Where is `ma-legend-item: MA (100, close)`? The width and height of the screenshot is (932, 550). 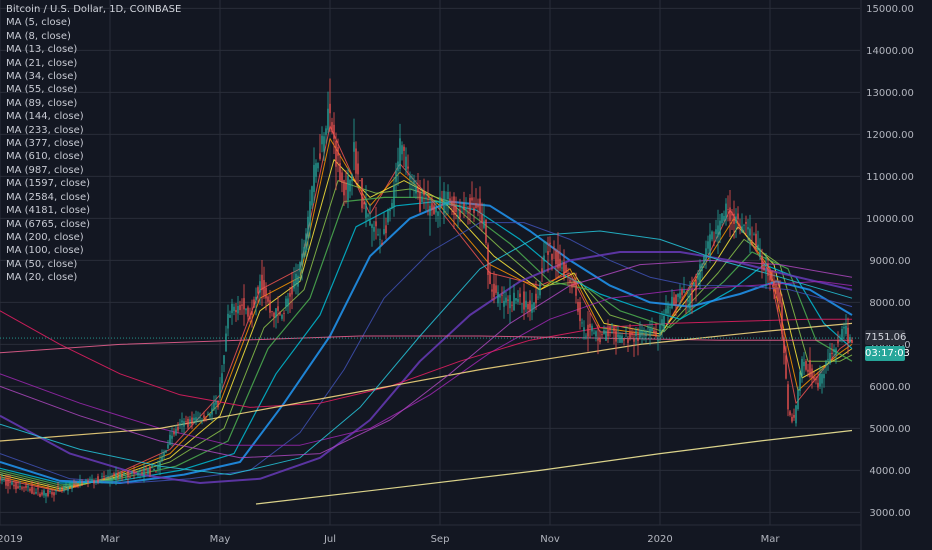
ma-legend-item: MA (100, close) is located at coordinates (45, 251).